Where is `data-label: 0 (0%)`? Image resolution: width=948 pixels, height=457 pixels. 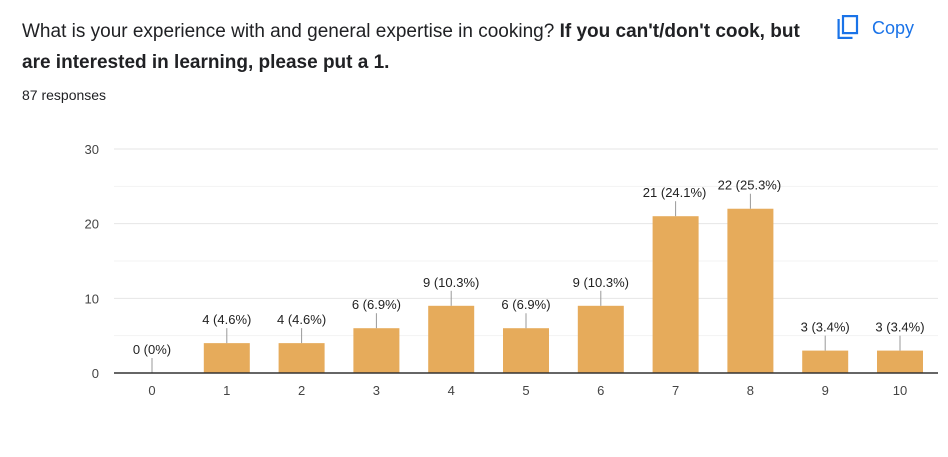
data-label: 0 (0%) is located at coordinates (152, 349).